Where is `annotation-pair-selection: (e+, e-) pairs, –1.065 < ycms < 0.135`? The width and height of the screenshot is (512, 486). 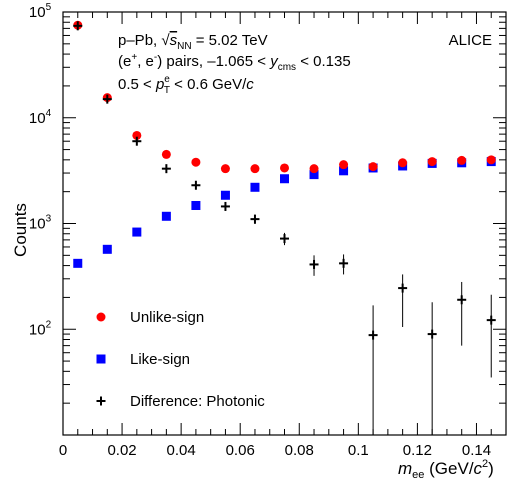 annotation-pair-selection: (e+, e-) pairs, –1.065 < ycms < 0.135 is located at coordinates (234, 62).